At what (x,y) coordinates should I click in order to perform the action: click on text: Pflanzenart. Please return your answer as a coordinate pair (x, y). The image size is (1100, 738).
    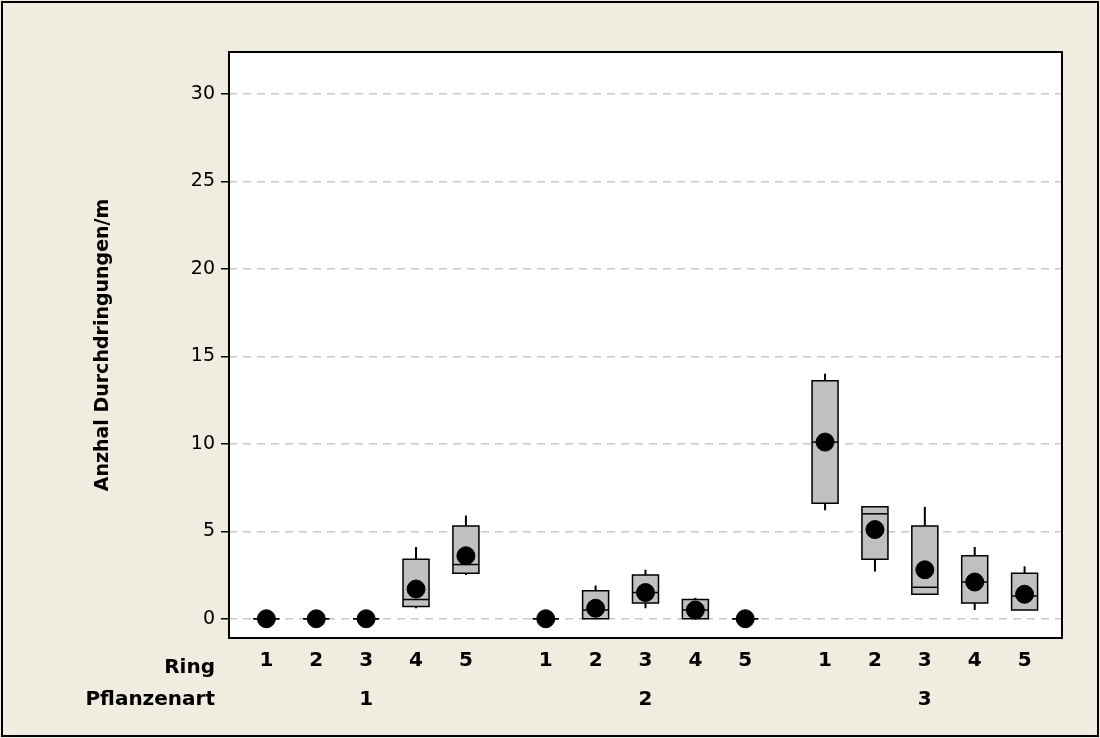
    Looking at the image, I should click on (150, 698).